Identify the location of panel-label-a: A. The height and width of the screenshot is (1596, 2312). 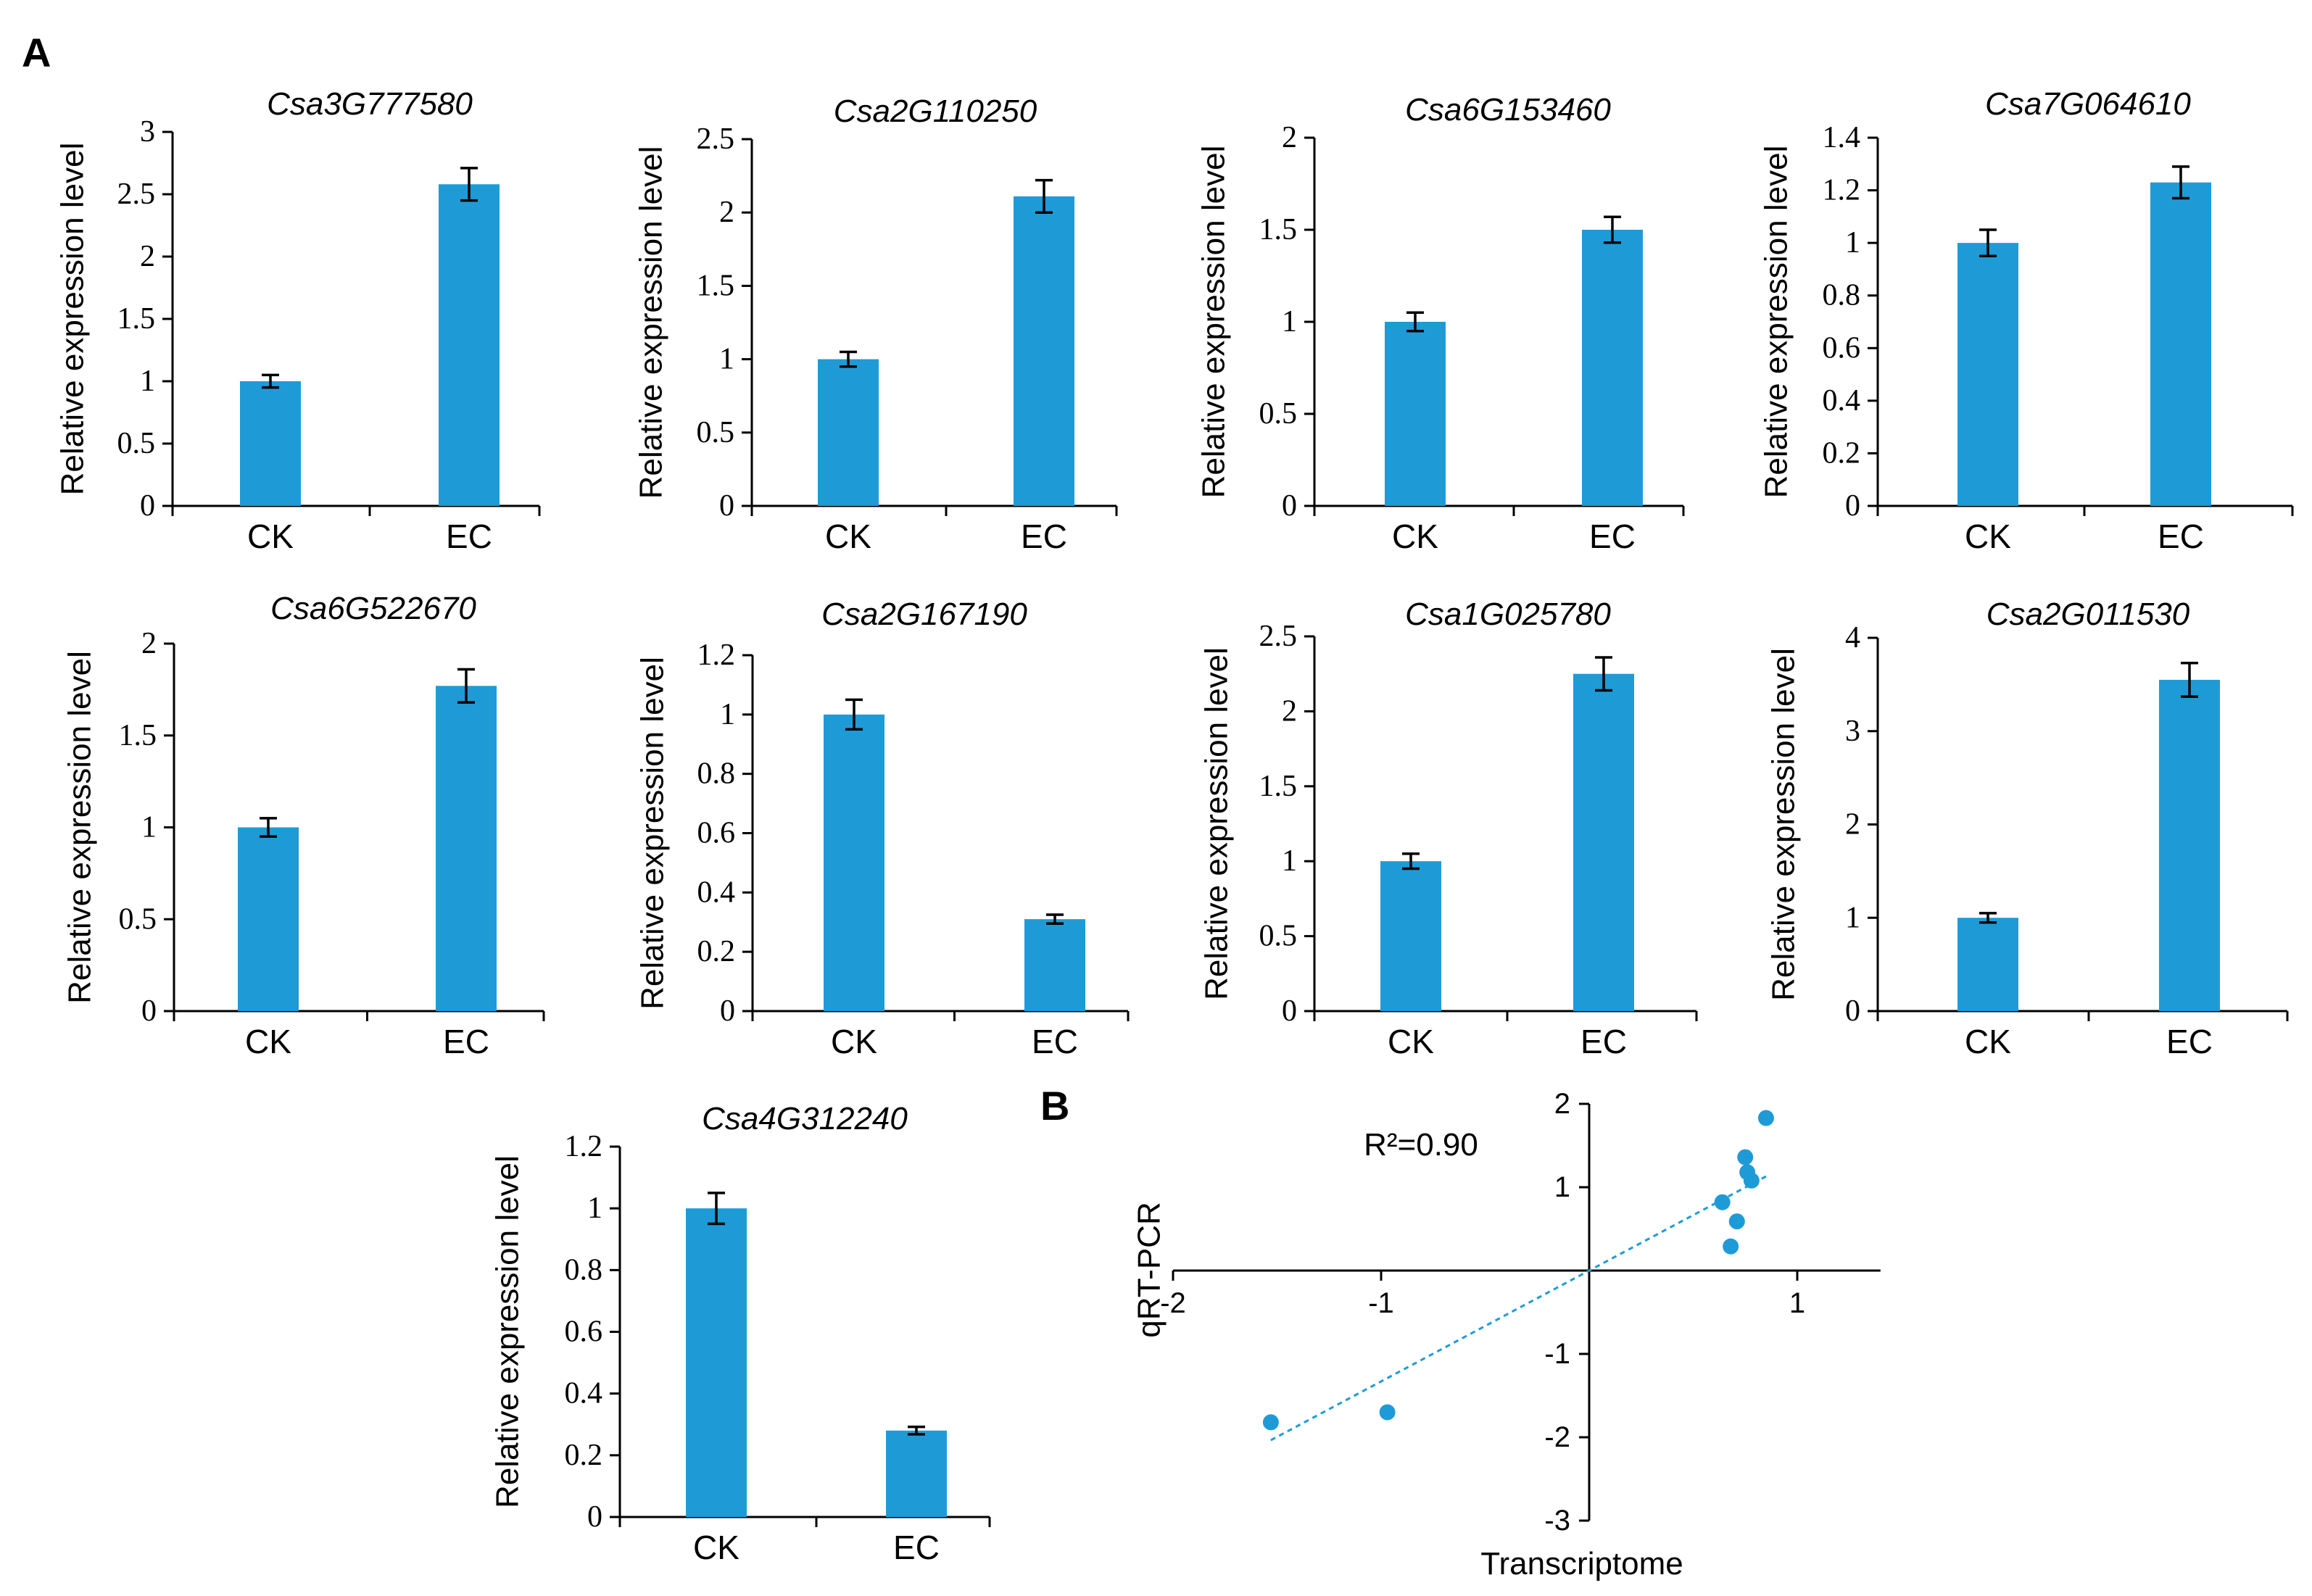
(36, 53).